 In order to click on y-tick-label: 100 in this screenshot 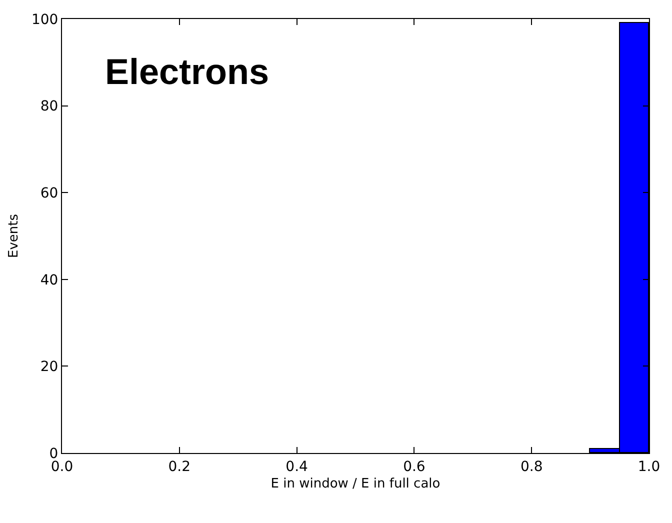, I will do `click(44, 20)`.